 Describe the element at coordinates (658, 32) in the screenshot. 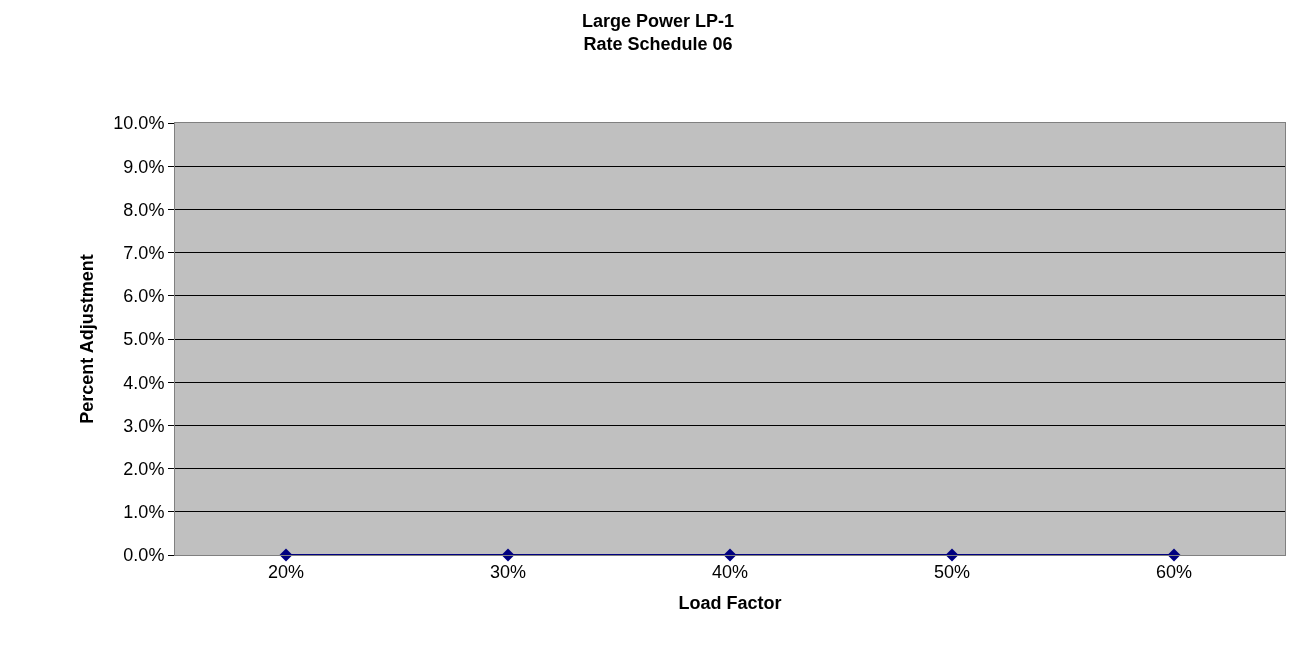

I see `chart-title: Large Power LP-1 Rate Schedule 06` at that location.